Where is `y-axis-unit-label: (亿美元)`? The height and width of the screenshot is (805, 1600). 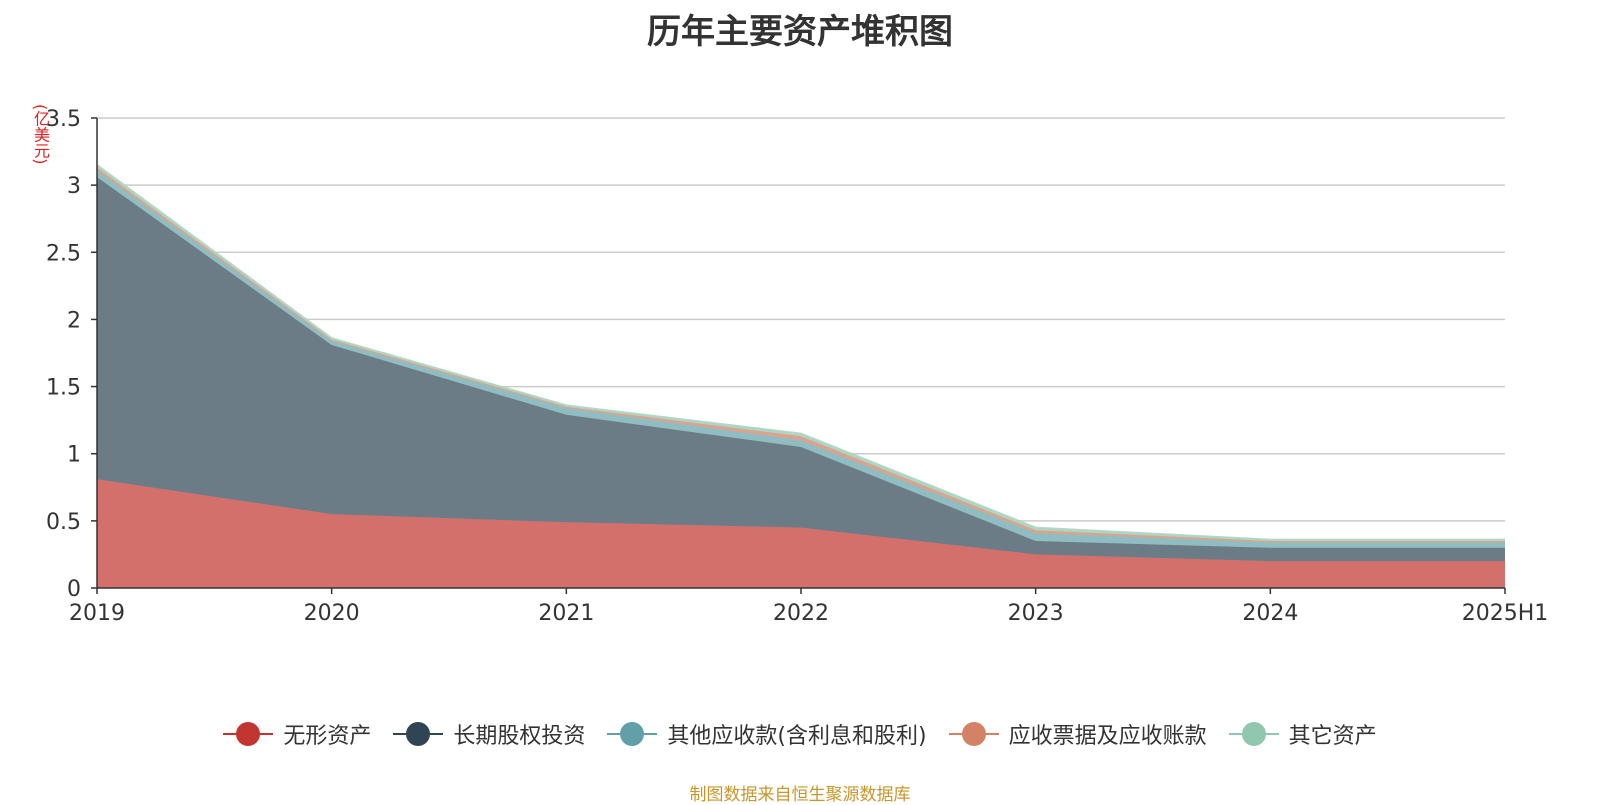
y-axis-unit-label: (亿美元) is located at coordinates (40, 134).